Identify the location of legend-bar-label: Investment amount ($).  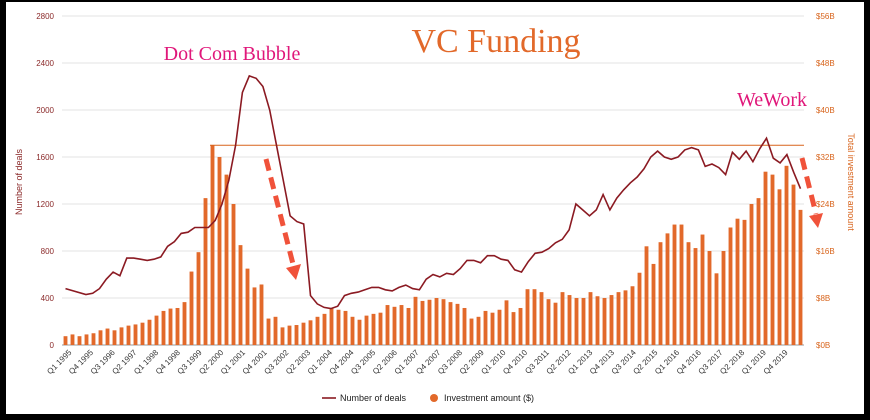
(489, 398).